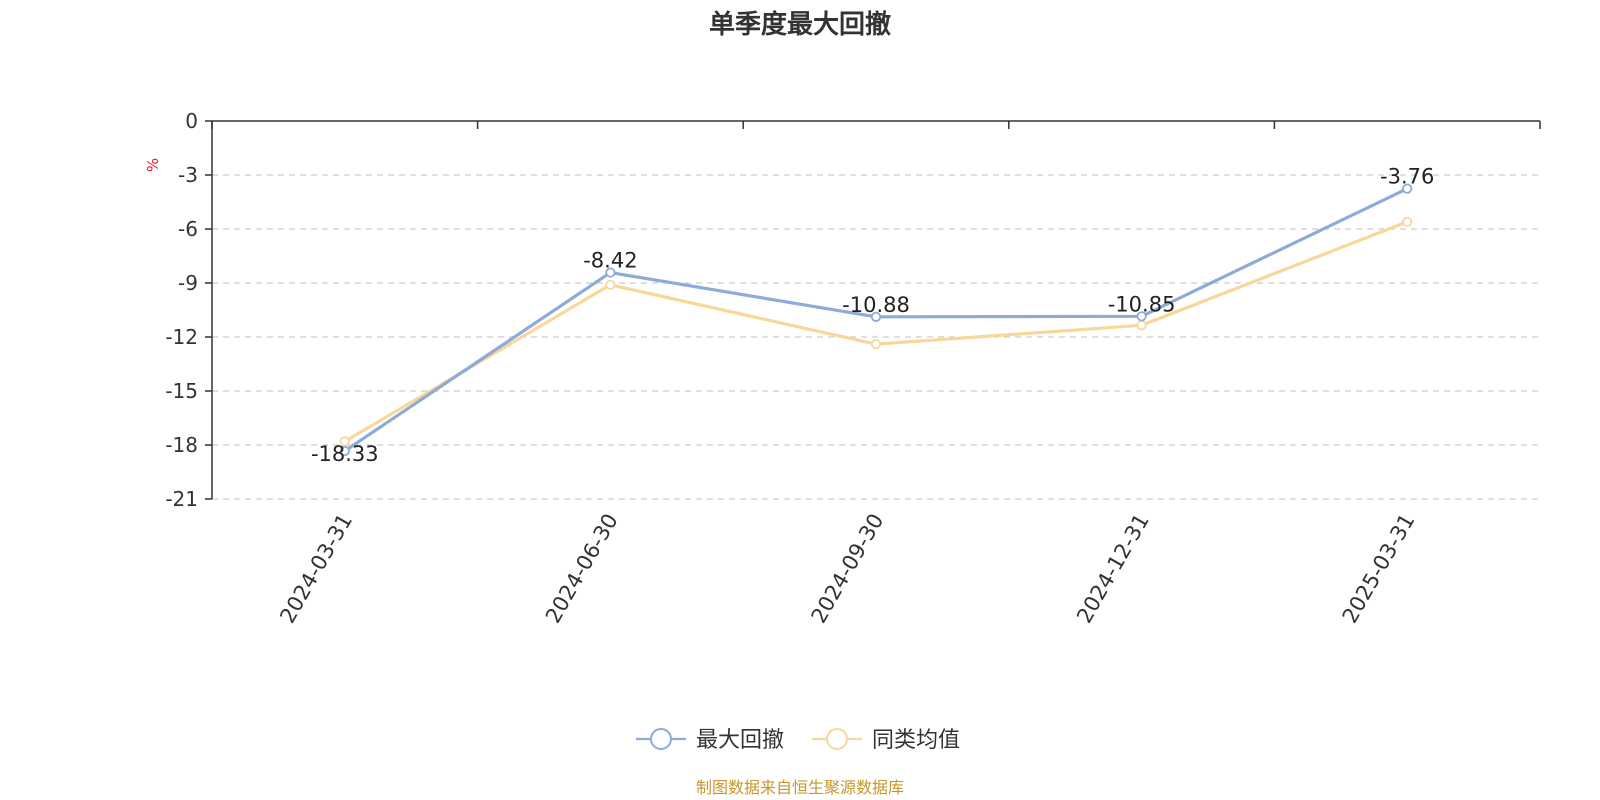 This screenshot has width=1600, height=800. Describe the element at coordinates (191, 121) in the screenshot. I see `y-tick-label: 0` at that location.